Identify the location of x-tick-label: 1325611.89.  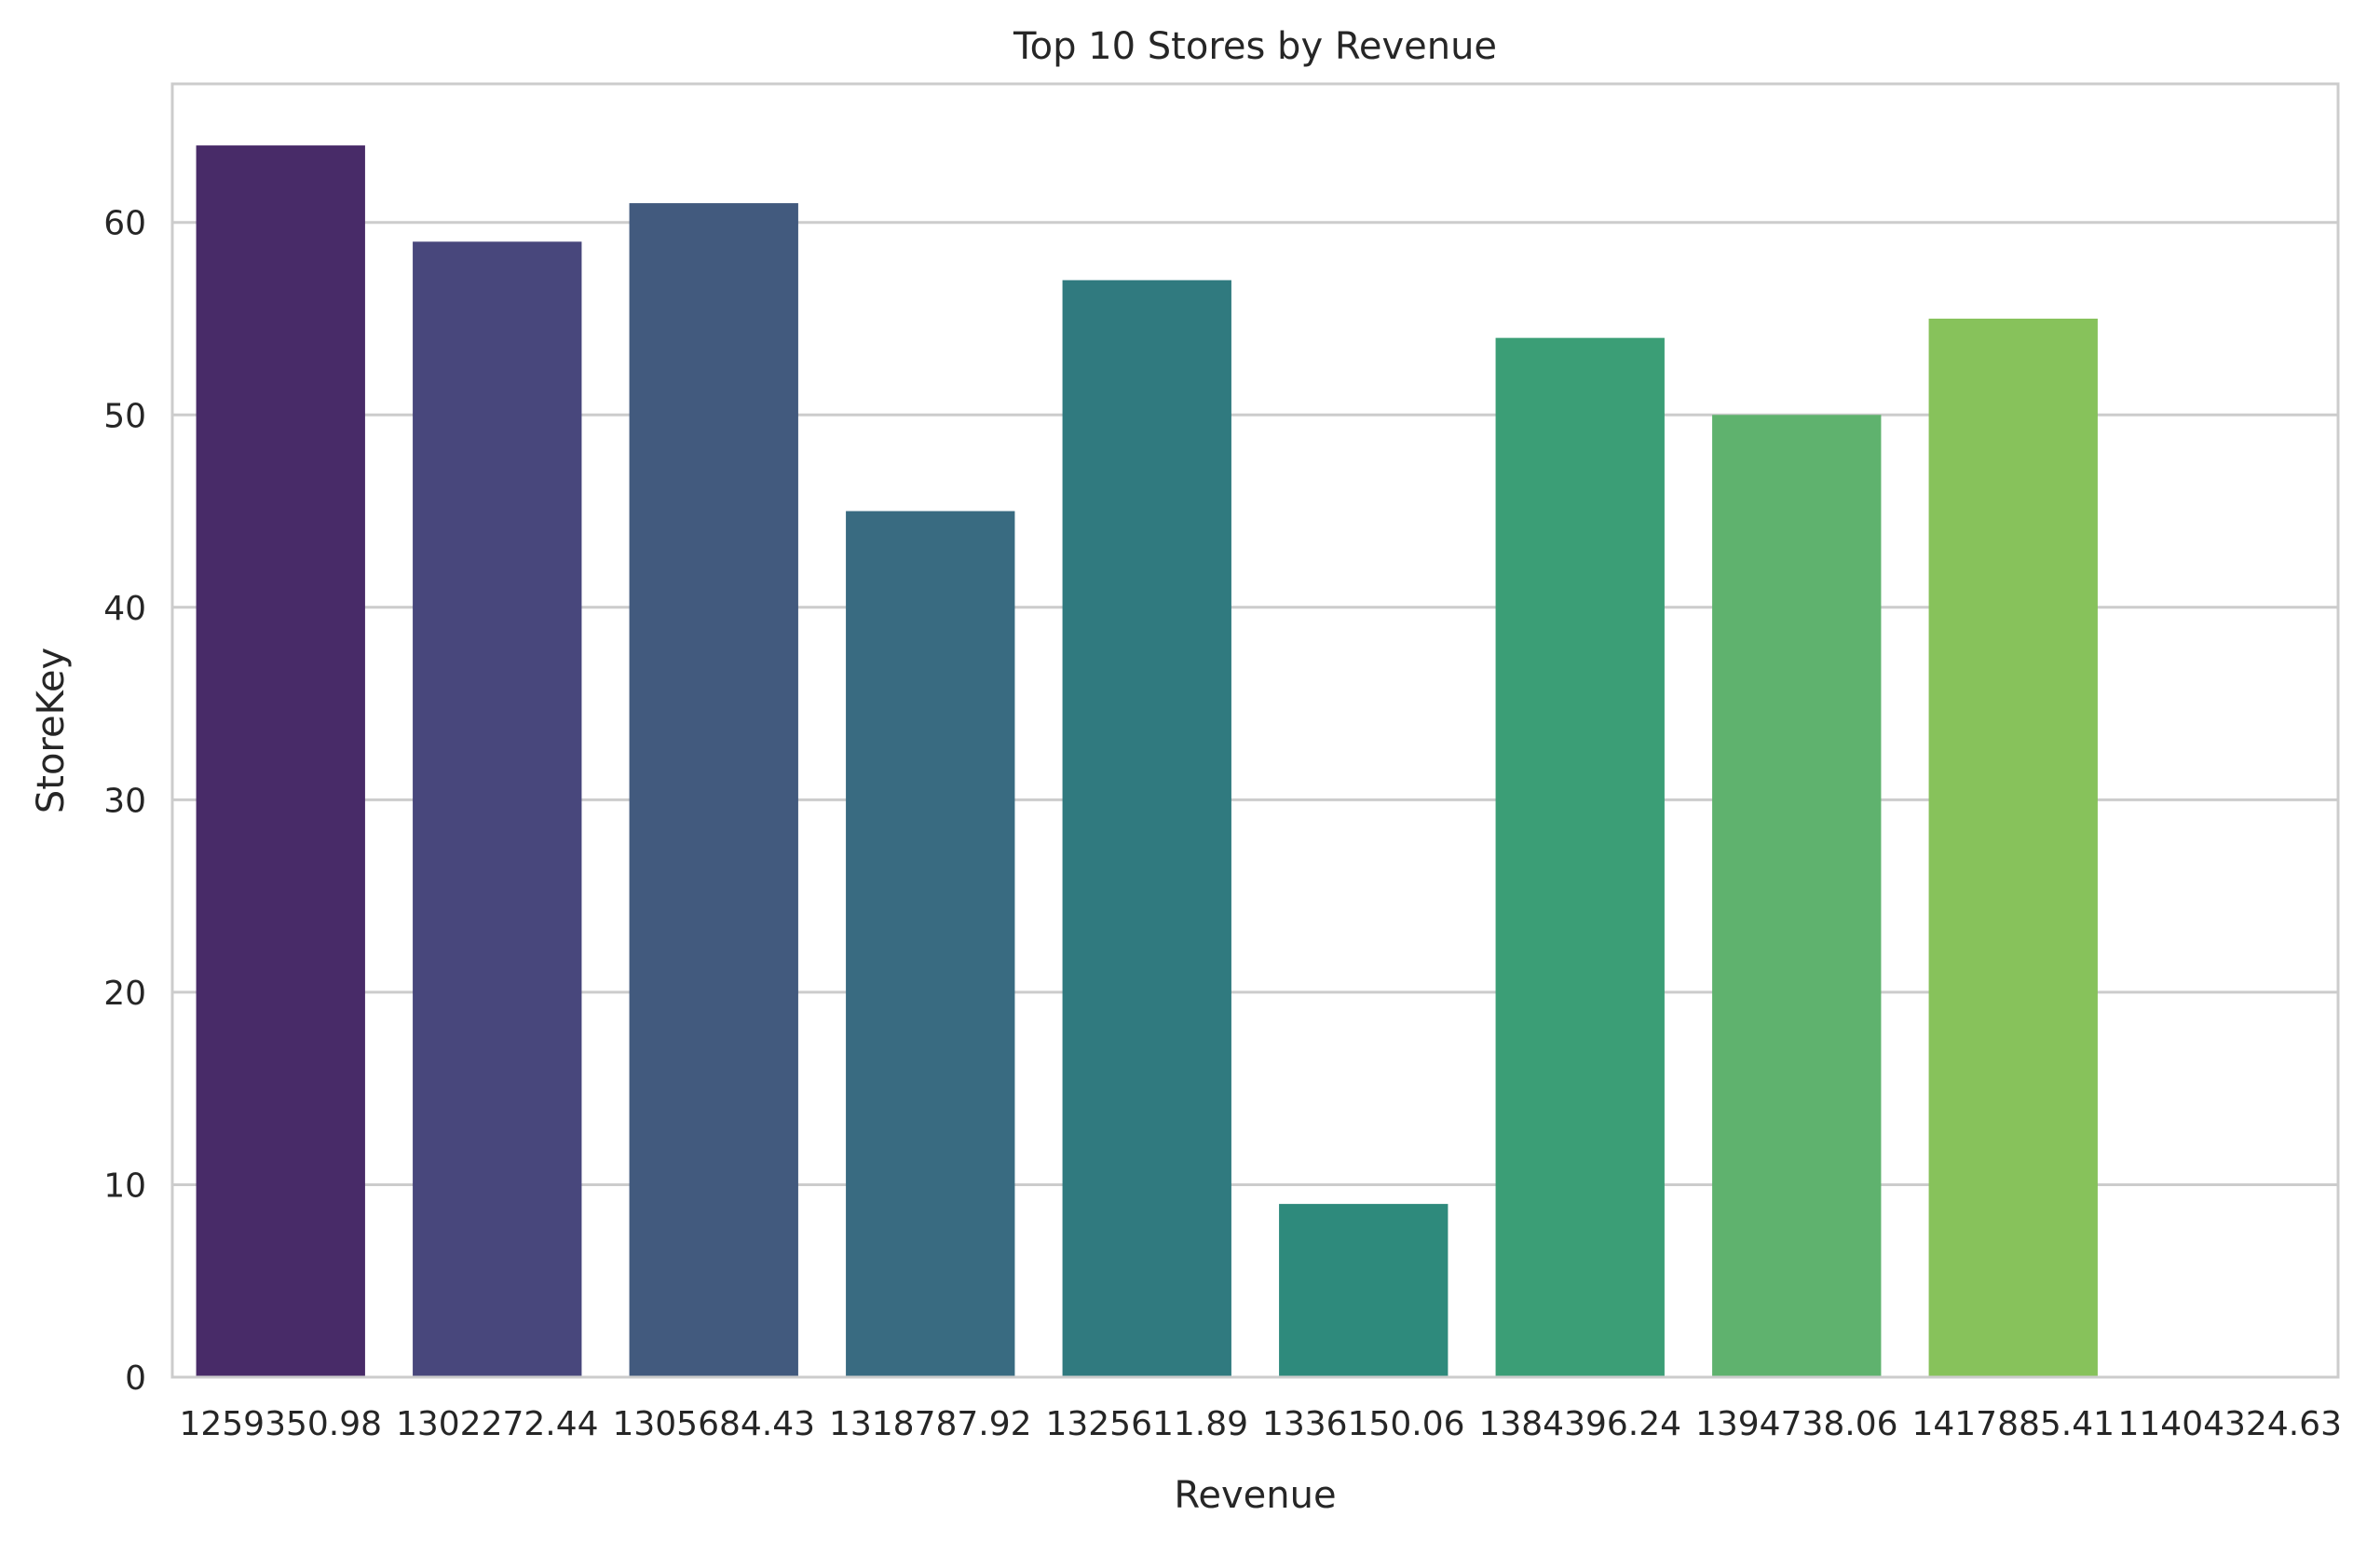
(1146, 1424).